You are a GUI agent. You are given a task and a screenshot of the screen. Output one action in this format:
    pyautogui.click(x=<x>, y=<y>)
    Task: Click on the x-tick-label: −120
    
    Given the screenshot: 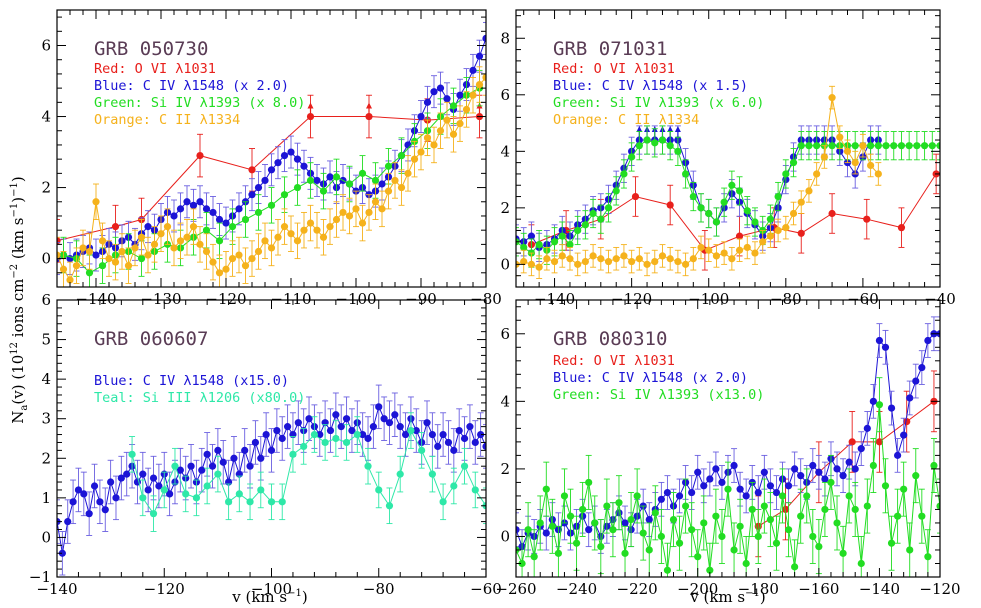 What is the action you would take?
    pyautogui.click(x=164, y=589)
    